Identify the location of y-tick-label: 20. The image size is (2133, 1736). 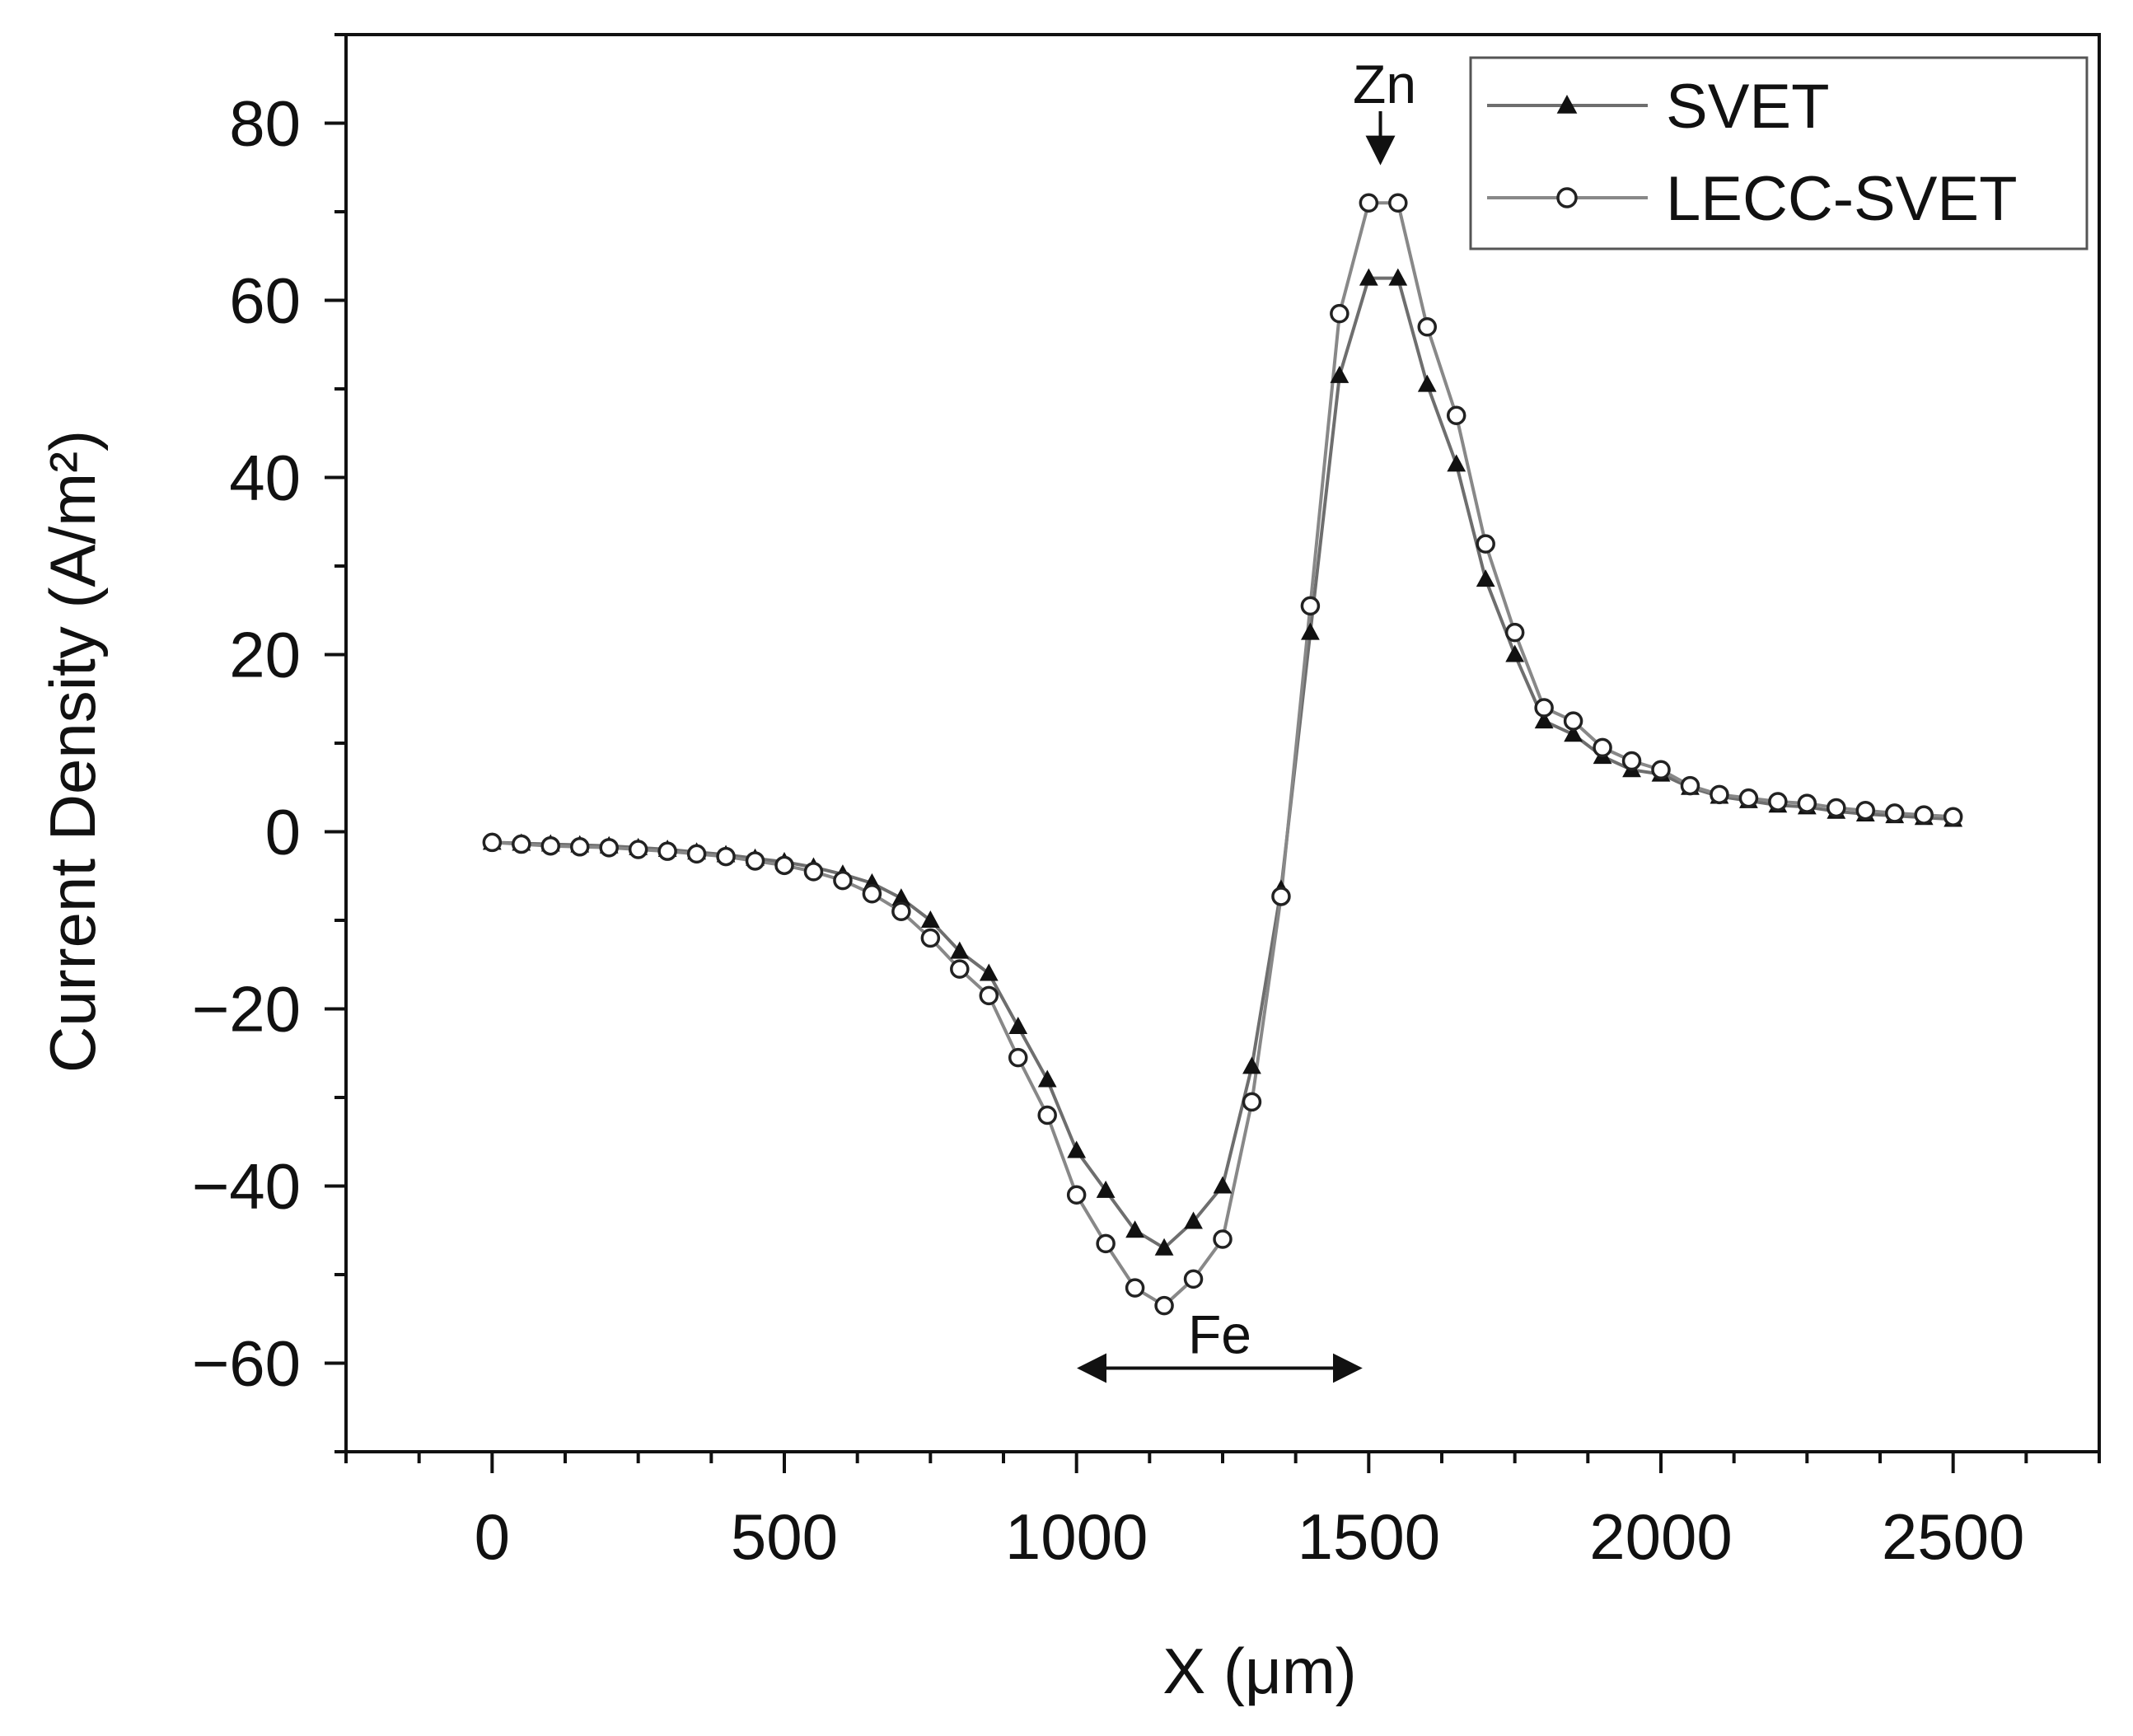
(265, 655).